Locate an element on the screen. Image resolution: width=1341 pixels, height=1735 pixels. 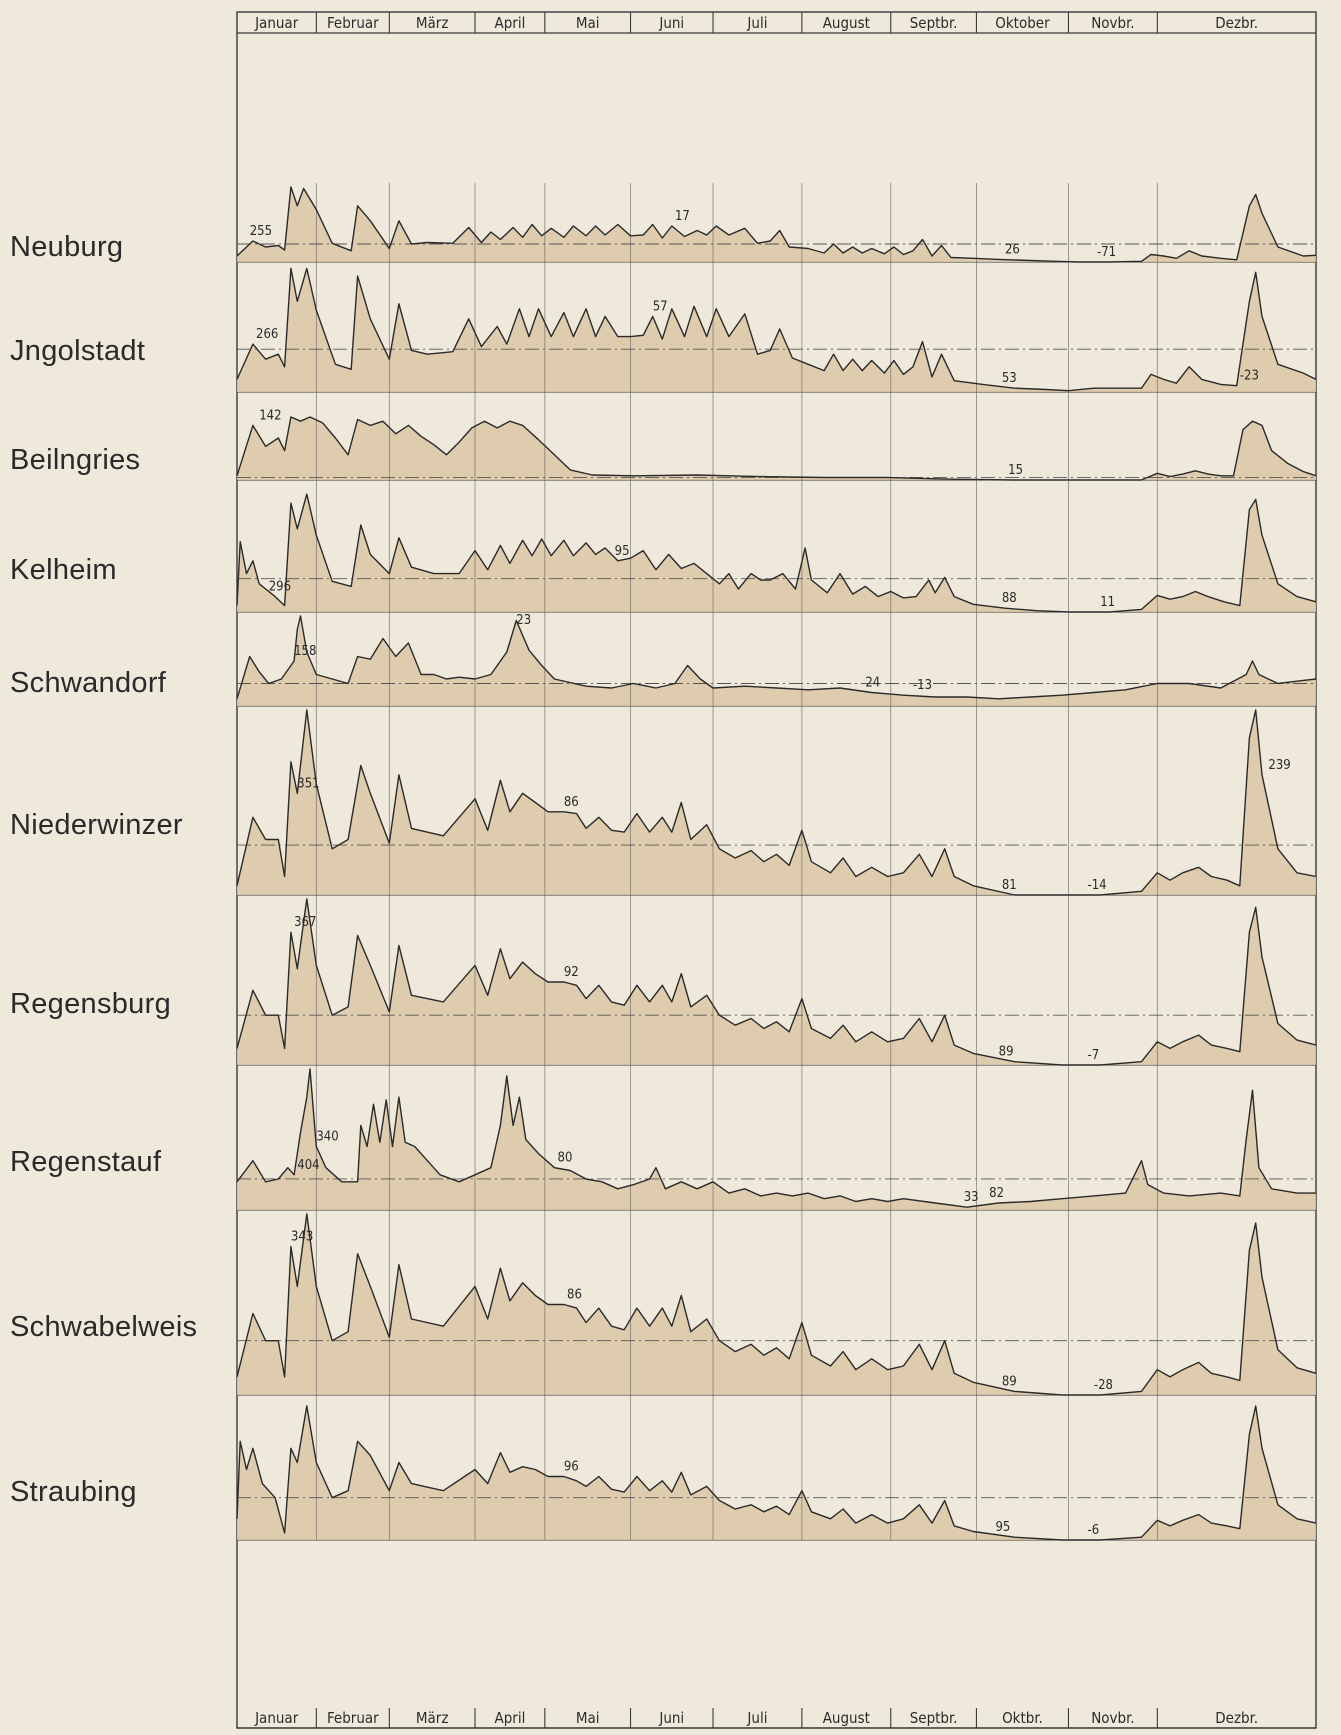
bottom-header-month-label: Septbr. is located at coordinates (934, 1718).